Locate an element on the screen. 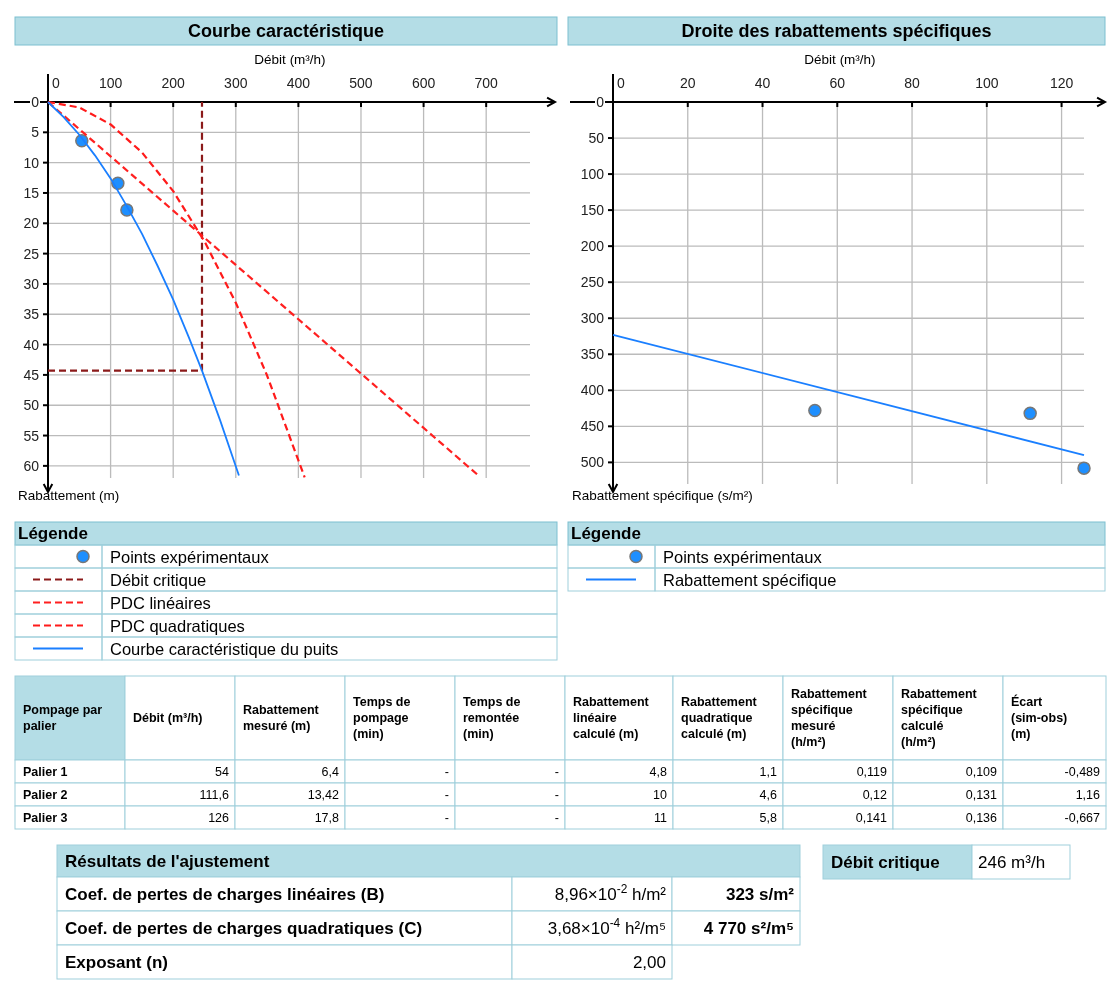  text: 4,6 is located at coordinates (768, 795).